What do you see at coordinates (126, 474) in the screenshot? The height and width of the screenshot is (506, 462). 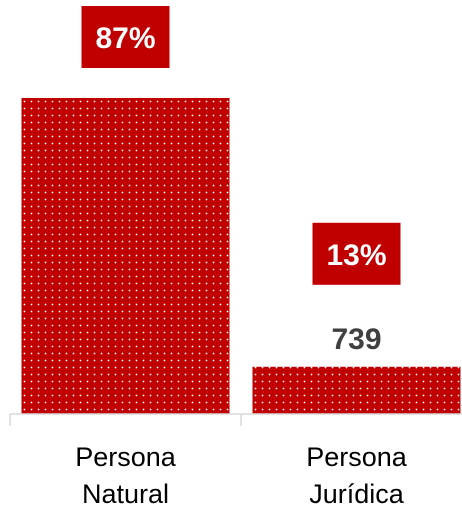 I see `x-tick-label: Persona Natural` at bounding box center [126, 474].